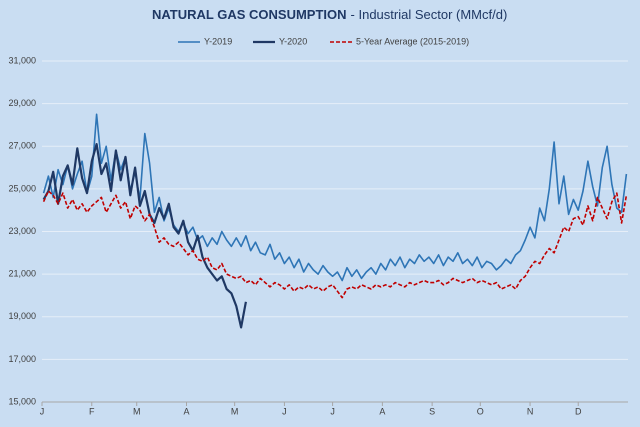  I want to click on y-tick-label: 23,000, so click(22, 231).